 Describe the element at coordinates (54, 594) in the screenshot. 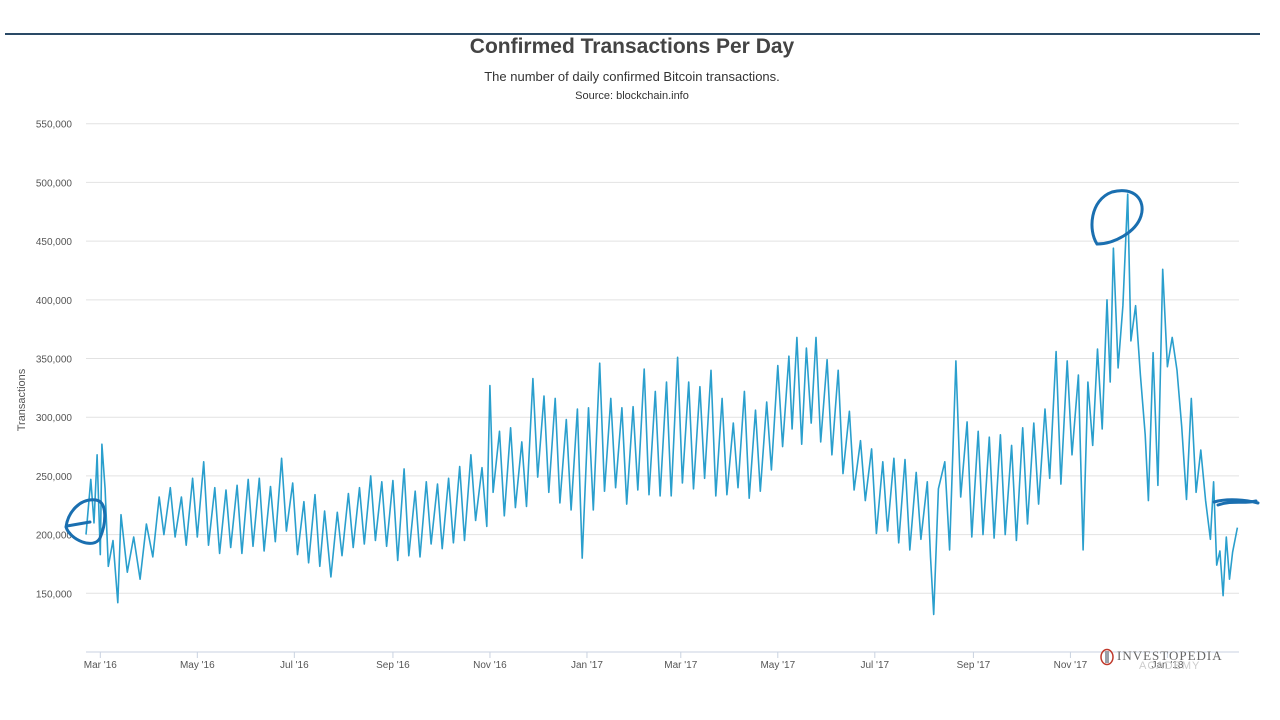

I see `y-tick-label-0: 150,000` at that location.